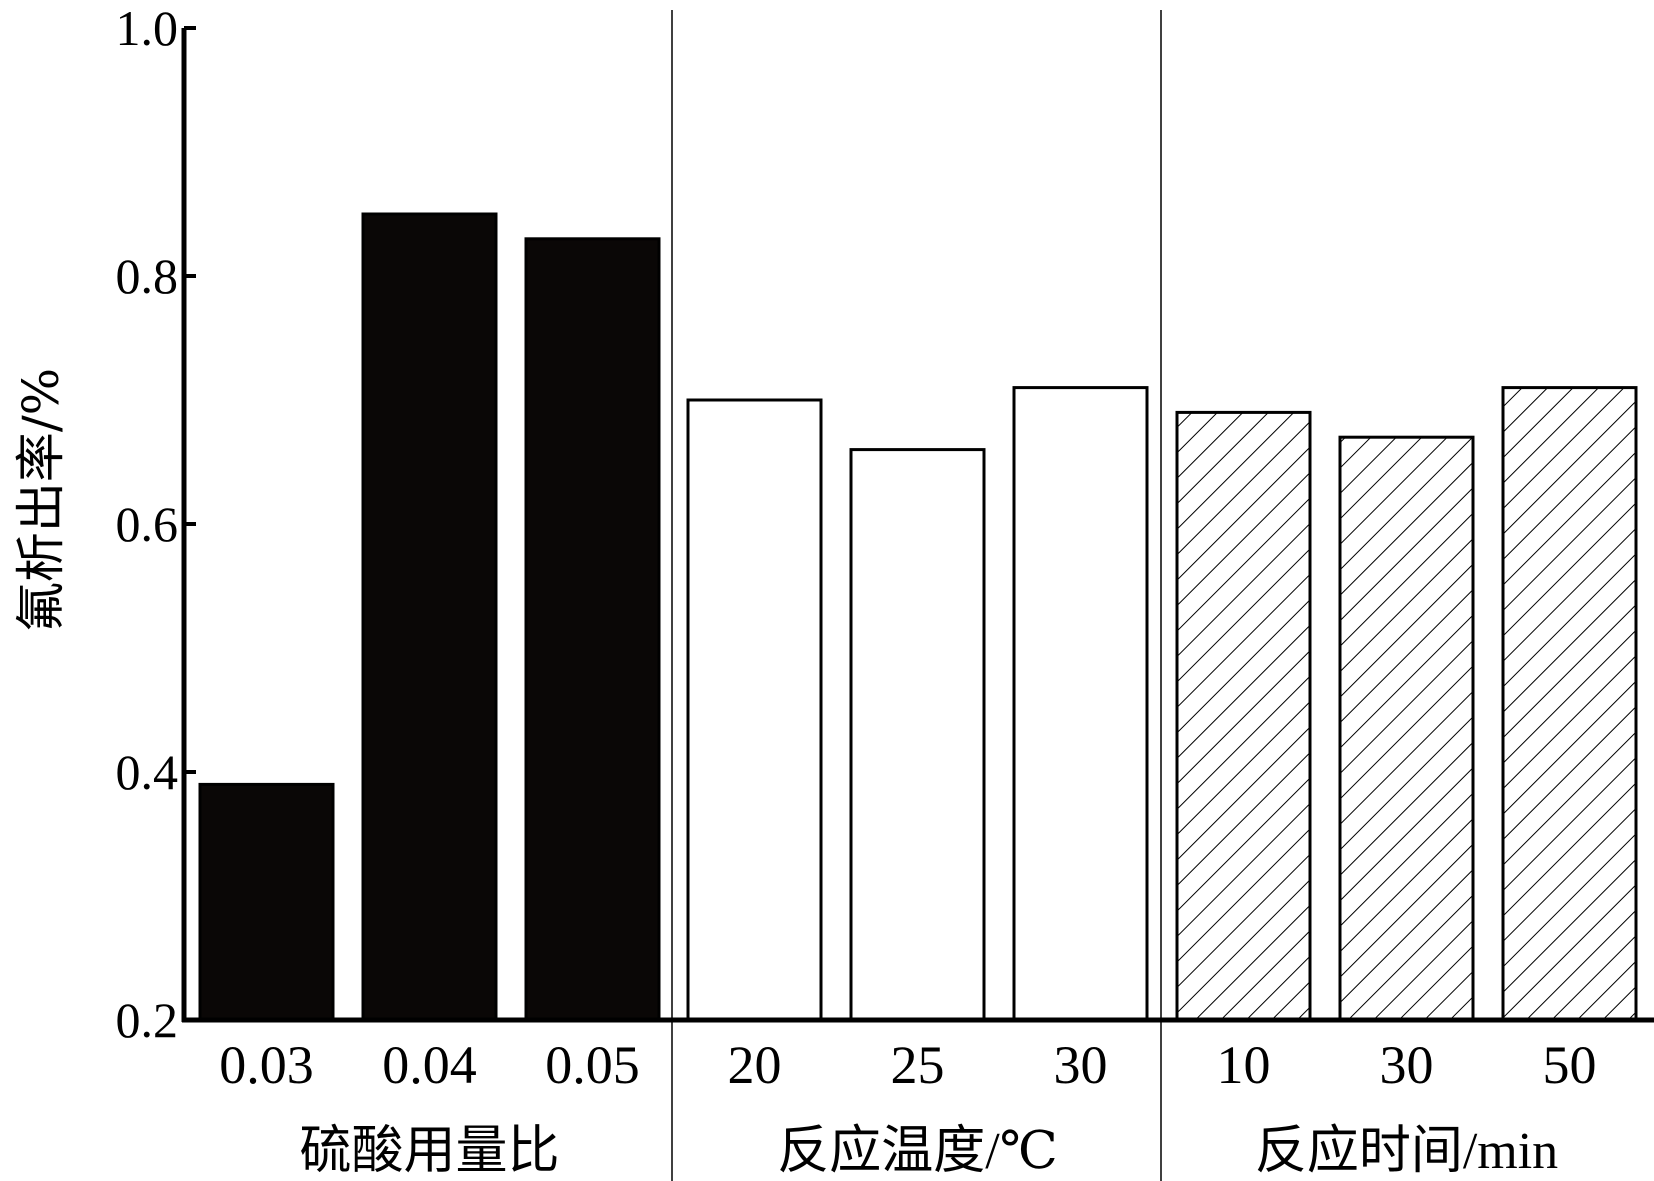 The image size is (1654, 1181). What do you see at coordinates (147, 524) in the screenshot?
I see `y-tick-label: 0.6` at bounding box center [147, 524].